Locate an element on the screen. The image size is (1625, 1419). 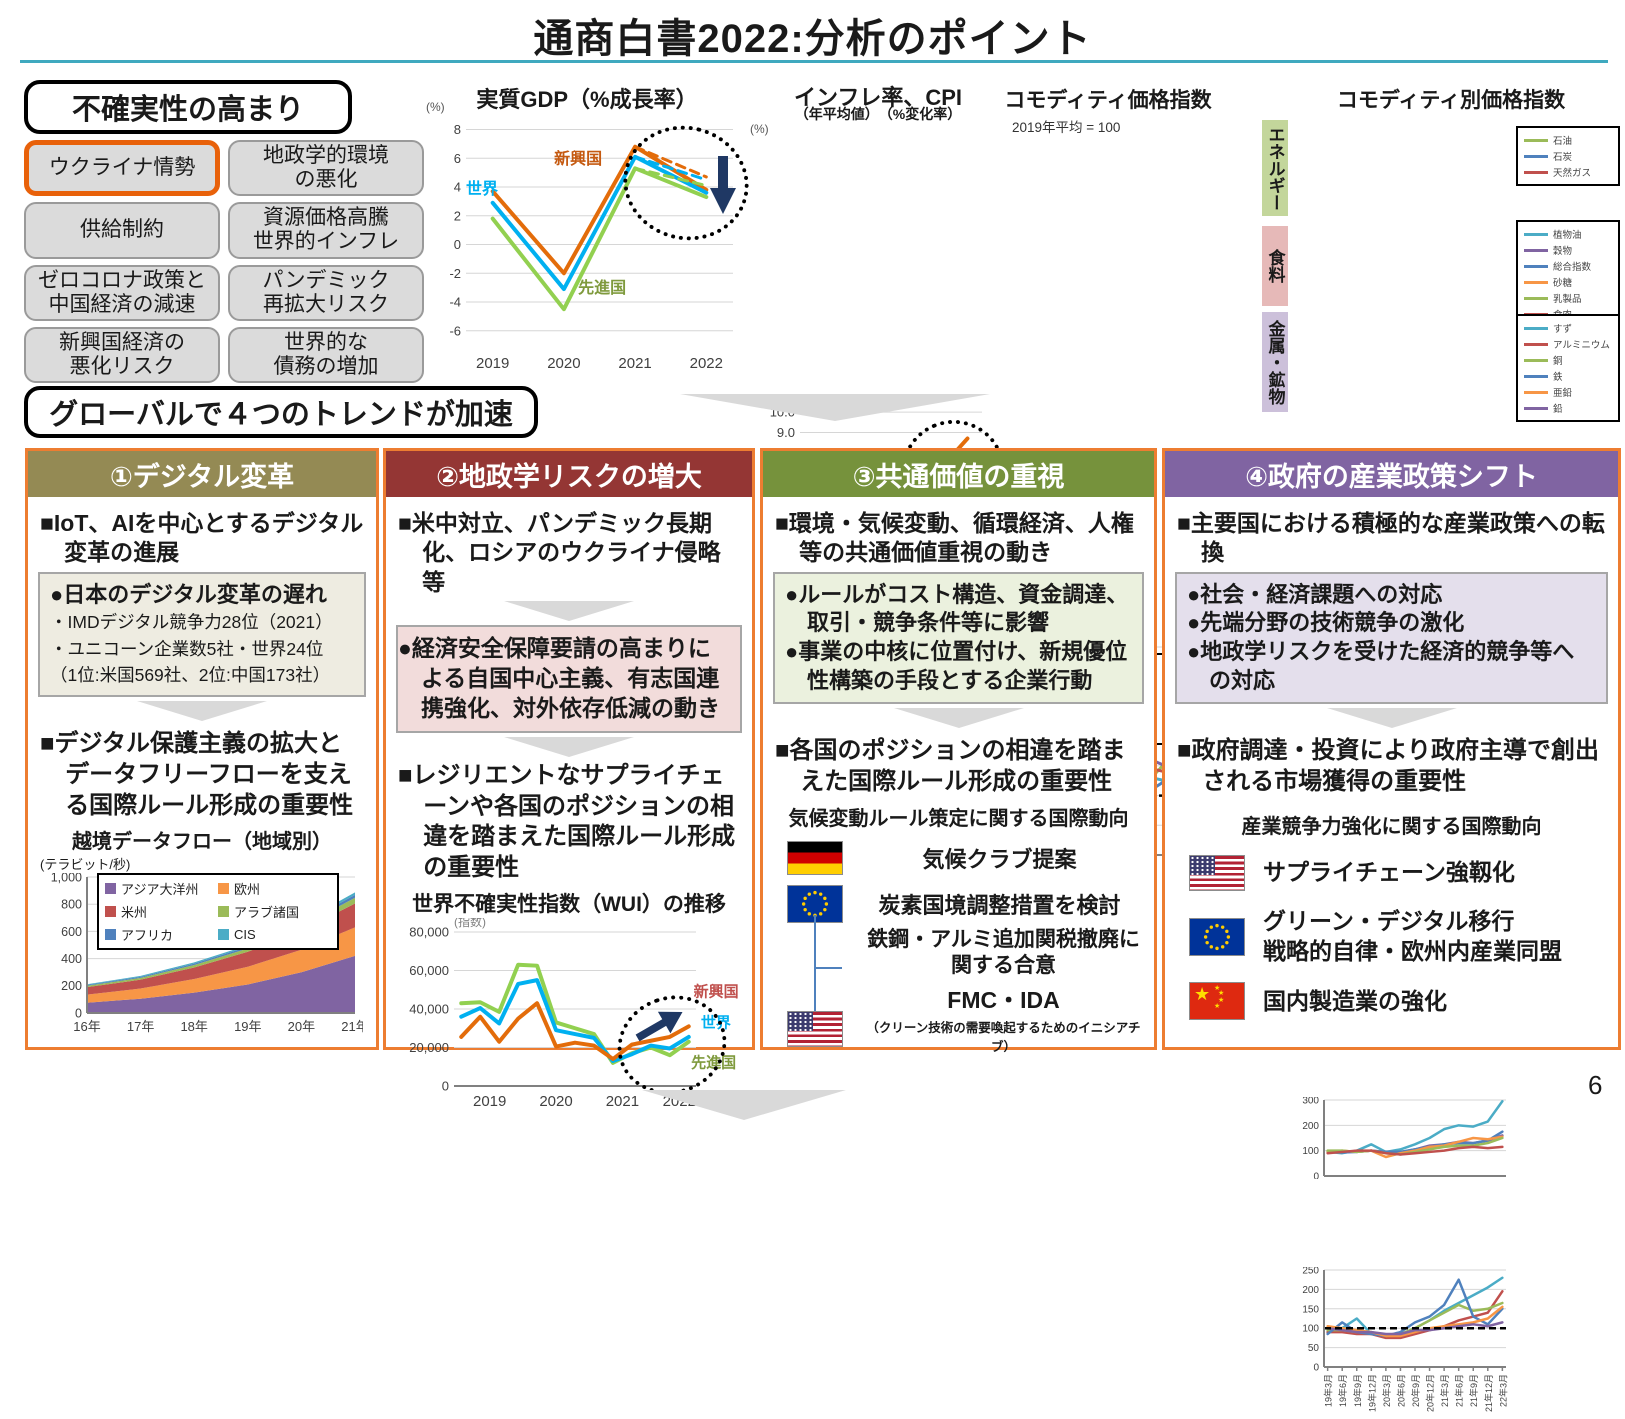
page-number: 6 is located at coordinates (1595, 1085).